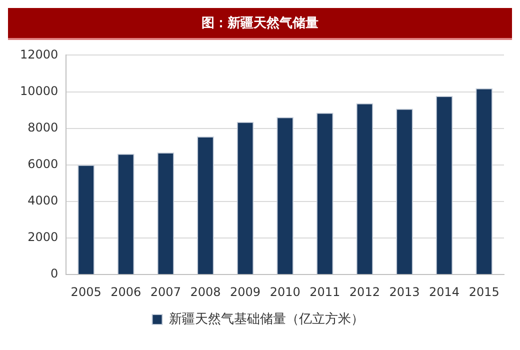  I want to click on x-tick-label: 2006, so click(126, 291).